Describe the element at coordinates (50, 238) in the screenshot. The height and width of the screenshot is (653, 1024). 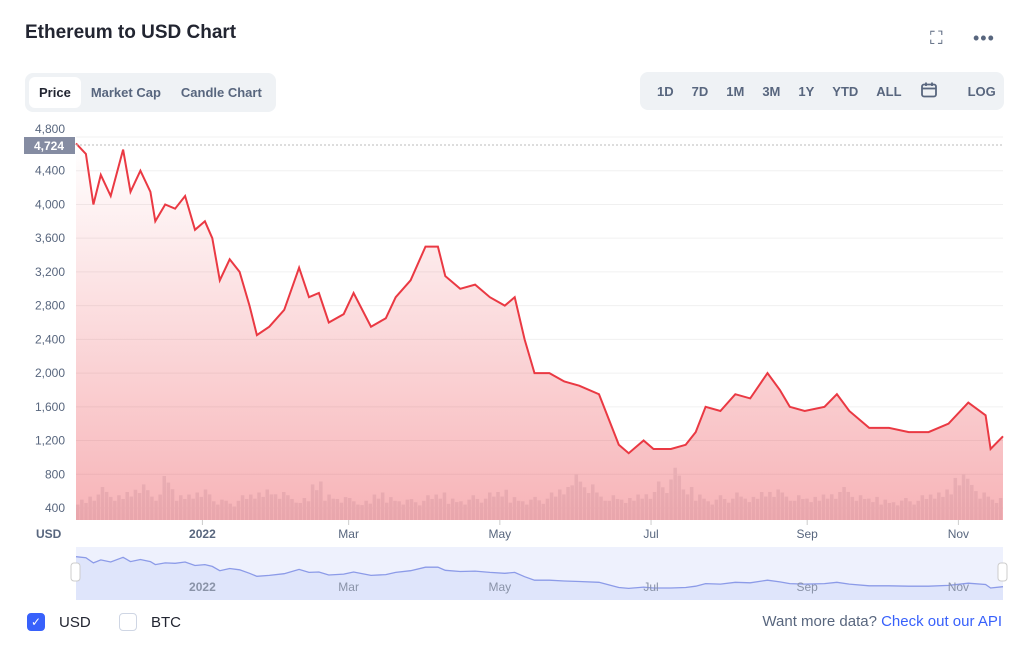
I see `y-tick-label: 3,600` at that location.